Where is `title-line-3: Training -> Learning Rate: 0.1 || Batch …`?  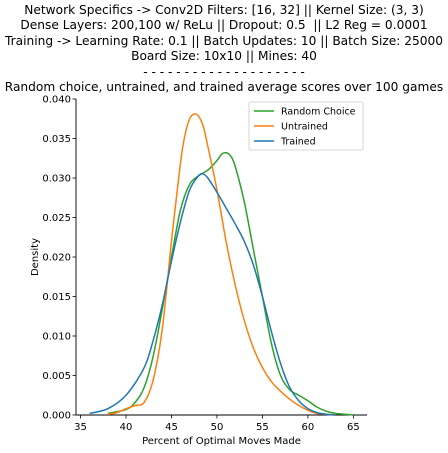 title-line-3: Training -> Learning Rate: 0.1 || Batch … is located at coordinates (223, 40).